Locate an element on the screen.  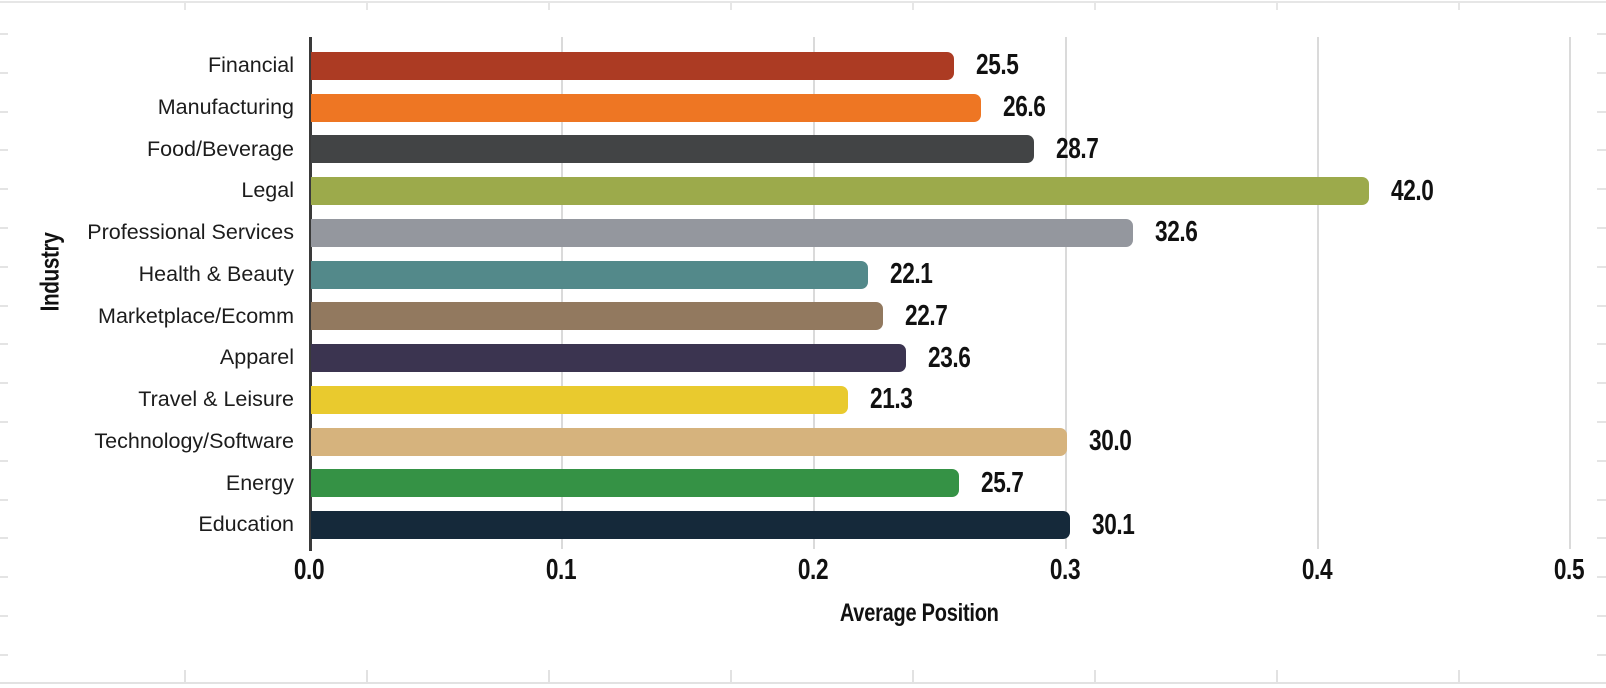
x-axis-title-wrap: Average Position is located at coordinates (919, 613).